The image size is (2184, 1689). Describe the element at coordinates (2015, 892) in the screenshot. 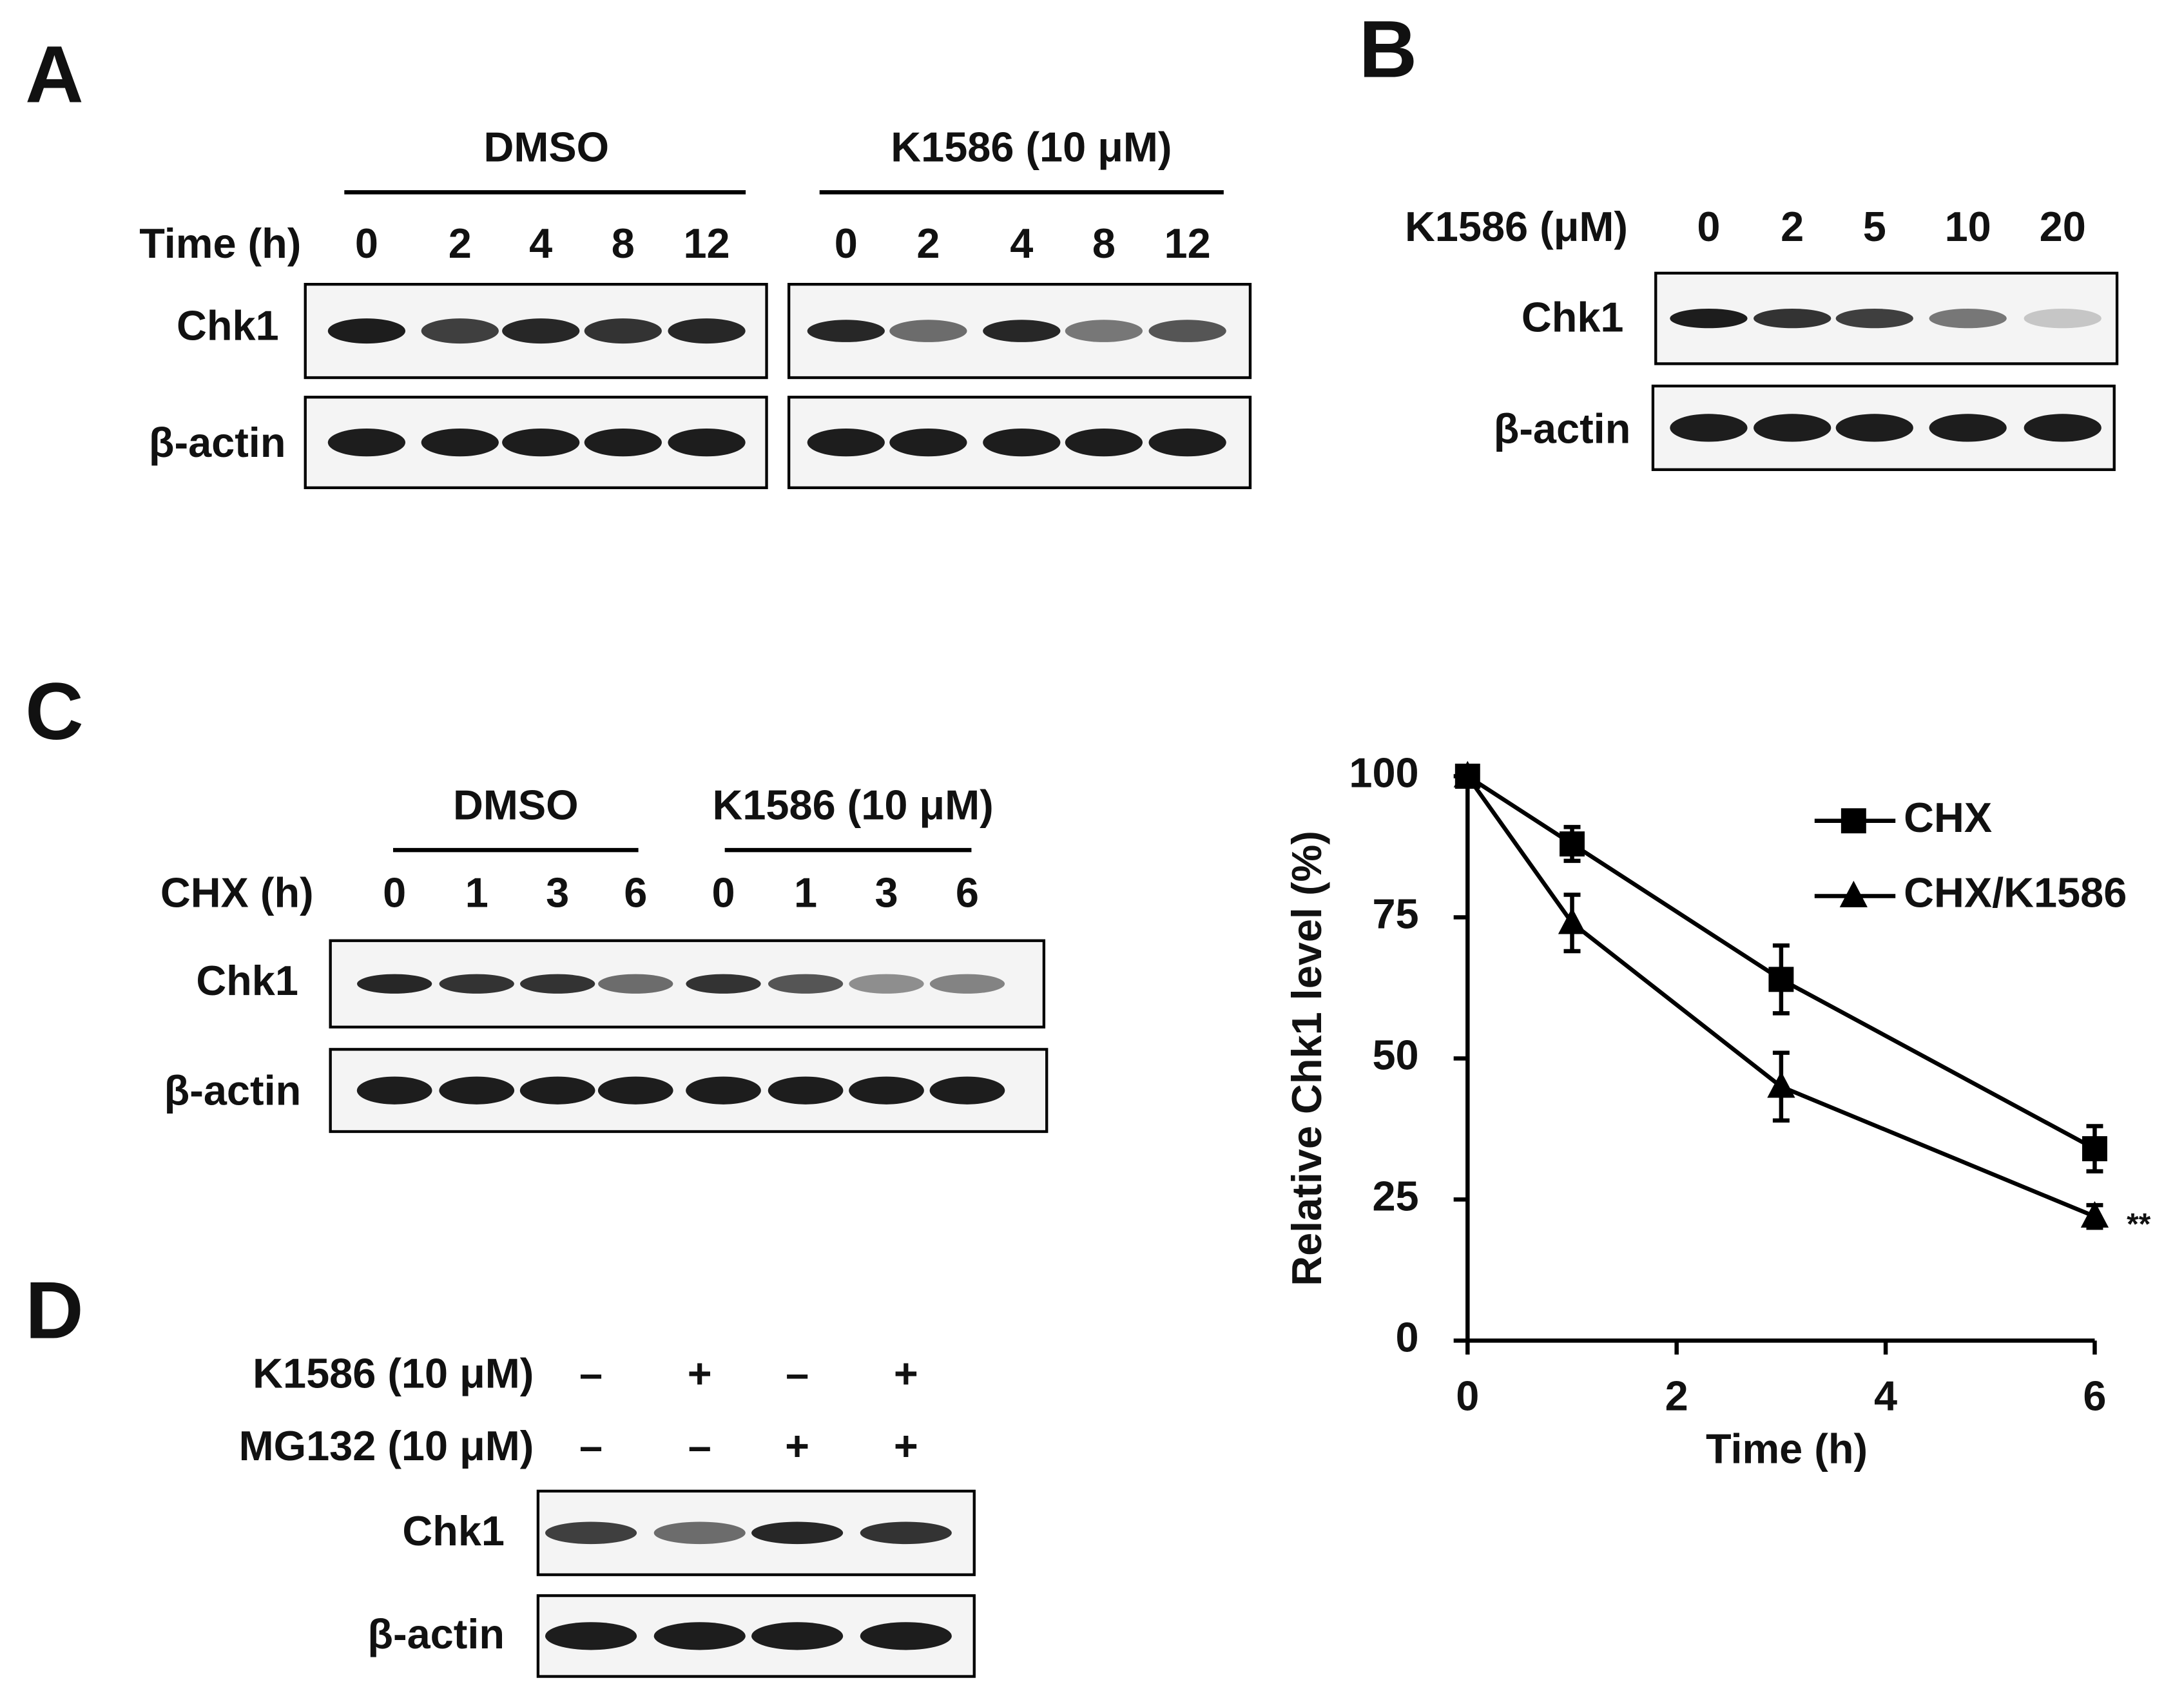

I see `legend-label: CHX/K1586` at that location.